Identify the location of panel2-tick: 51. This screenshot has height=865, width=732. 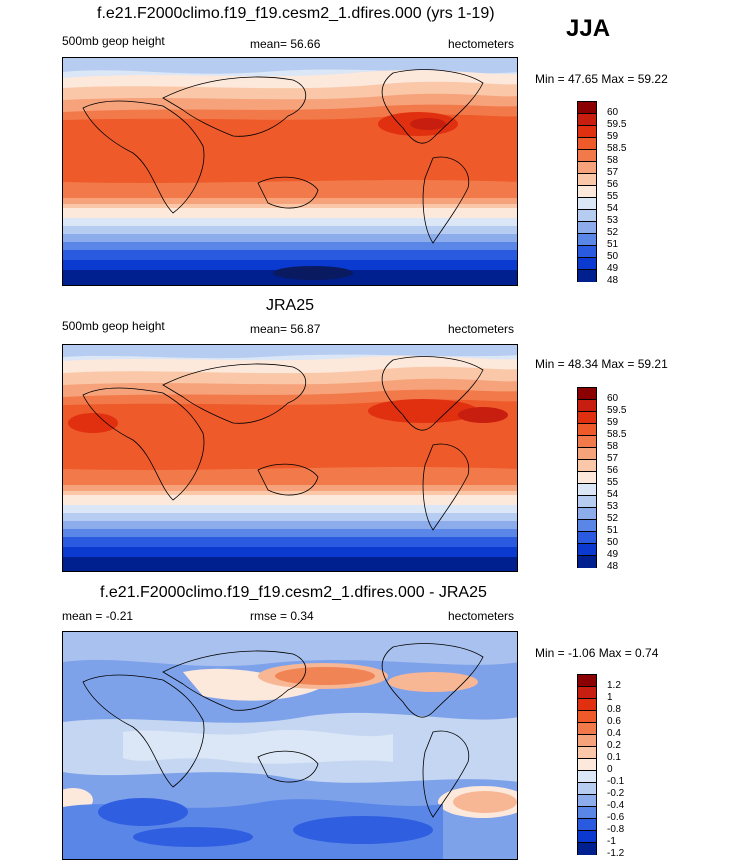
(613, 530).